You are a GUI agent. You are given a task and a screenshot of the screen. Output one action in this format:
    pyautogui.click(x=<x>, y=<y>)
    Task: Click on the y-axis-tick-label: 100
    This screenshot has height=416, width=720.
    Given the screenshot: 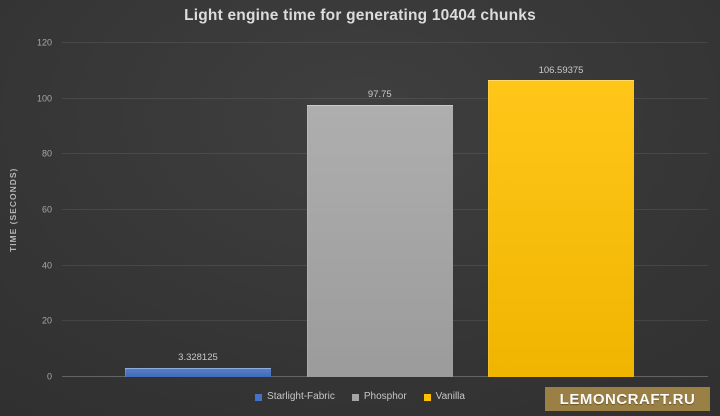 What is the action you would take?
    pyautogui.click(x=44, y=98)
    